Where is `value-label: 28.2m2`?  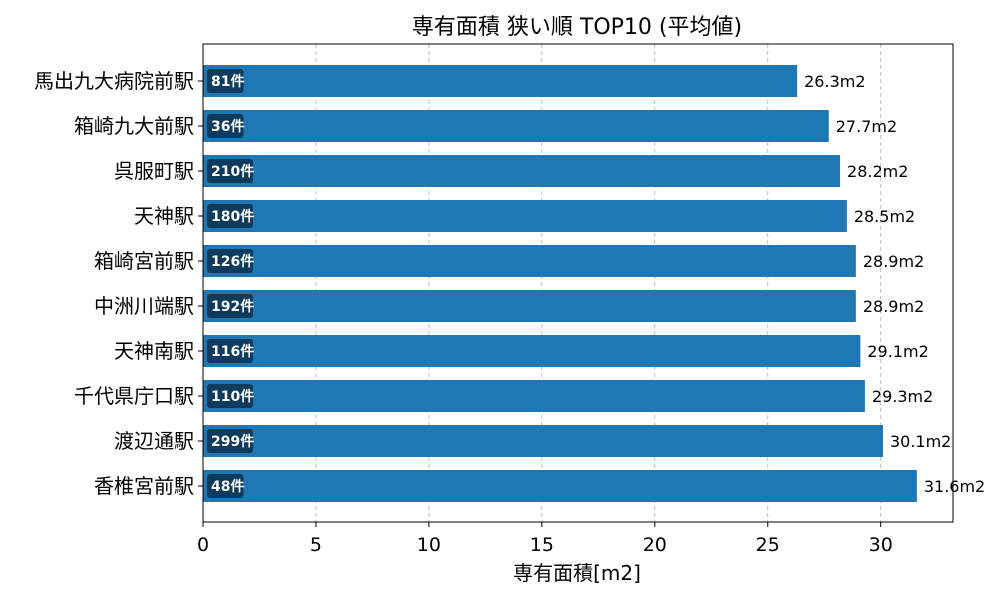 value-label: 28.2m2 is located at coordinates (877, 171).